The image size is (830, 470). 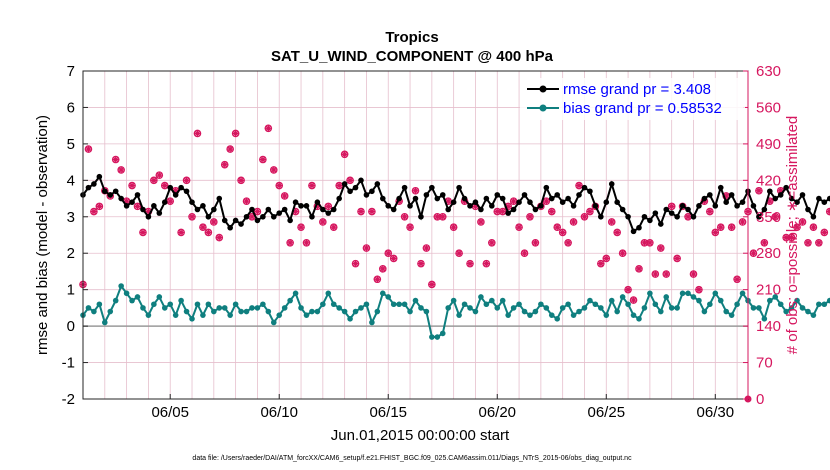 What do you see at coordinates (71, 217) in the screenshot?
I see `y-tick-label-left: 3` at bounding box center [71, 217].